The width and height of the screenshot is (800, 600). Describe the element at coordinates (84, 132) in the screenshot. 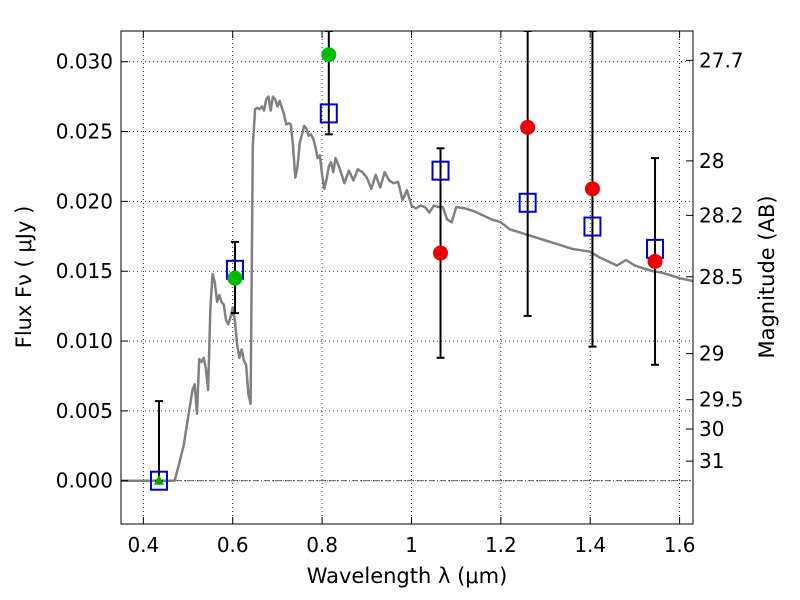

I see `y-tick-label: 0.025` at that location.